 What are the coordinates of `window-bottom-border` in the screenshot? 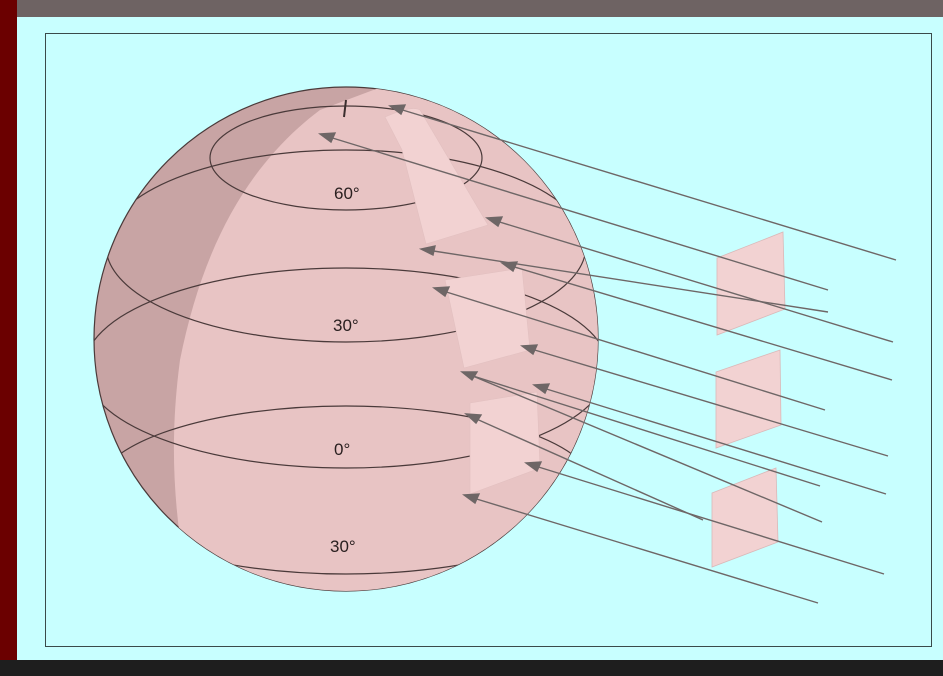 It's located at (471, 668).